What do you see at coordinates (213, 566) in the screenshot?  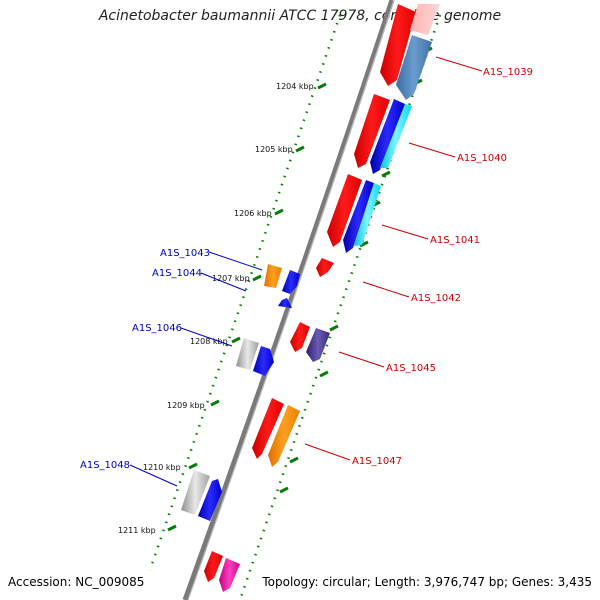 I see `gene-bottom-red` at bounding box center [213, 566].